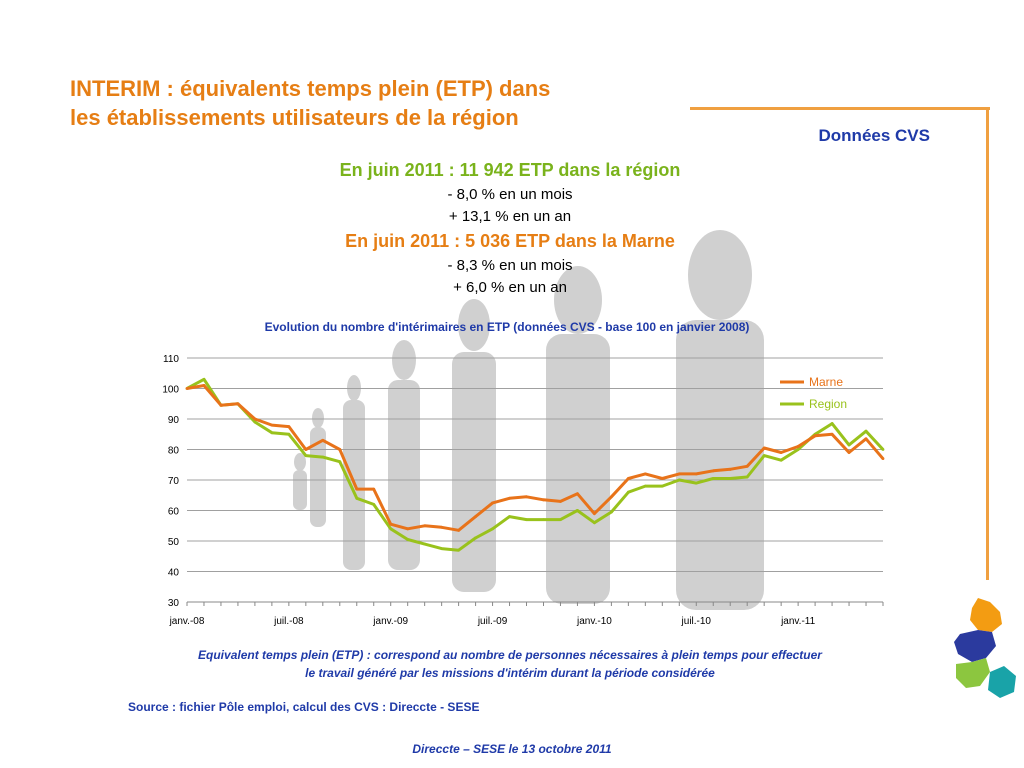 The width and height of the screenshot is (1024, 768). I want to click on region-headline: En juin 2011 : 11 942 ETP dans la région, so click(510, 170).